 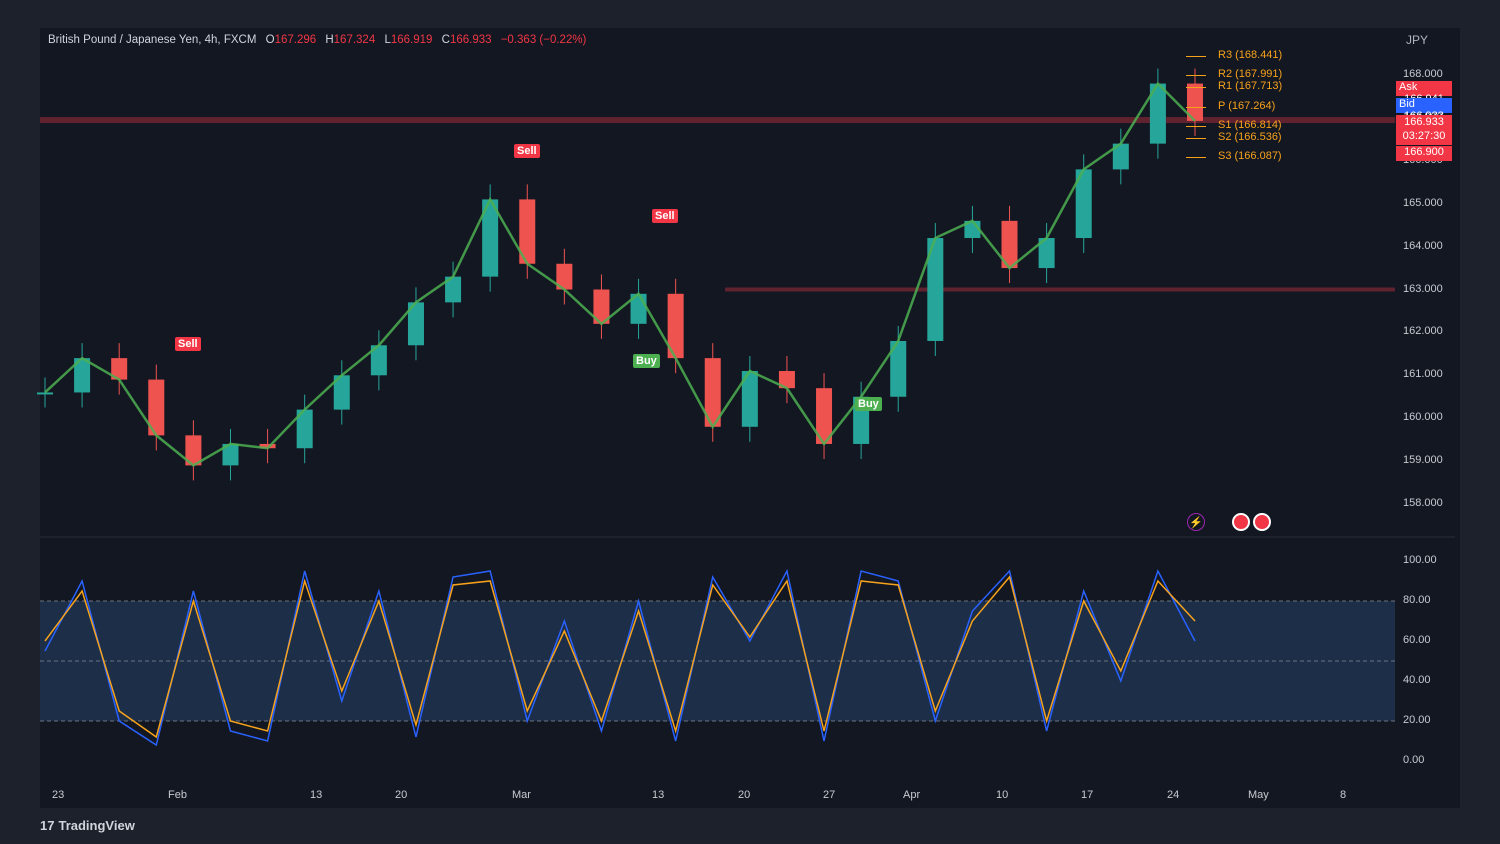 I want to click on stoch-tick-label: 100.00, so click(x=1420, y=560).